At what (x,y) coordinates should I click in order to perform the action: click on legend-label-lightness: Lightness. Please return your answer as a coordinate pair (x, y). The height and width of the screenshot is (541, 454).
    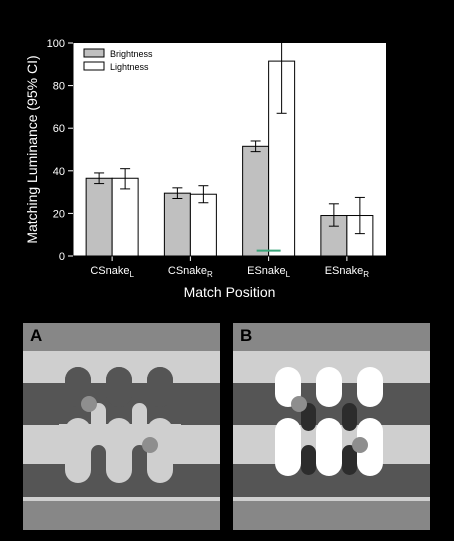
    Looking at the image, I should click on (129, 67).